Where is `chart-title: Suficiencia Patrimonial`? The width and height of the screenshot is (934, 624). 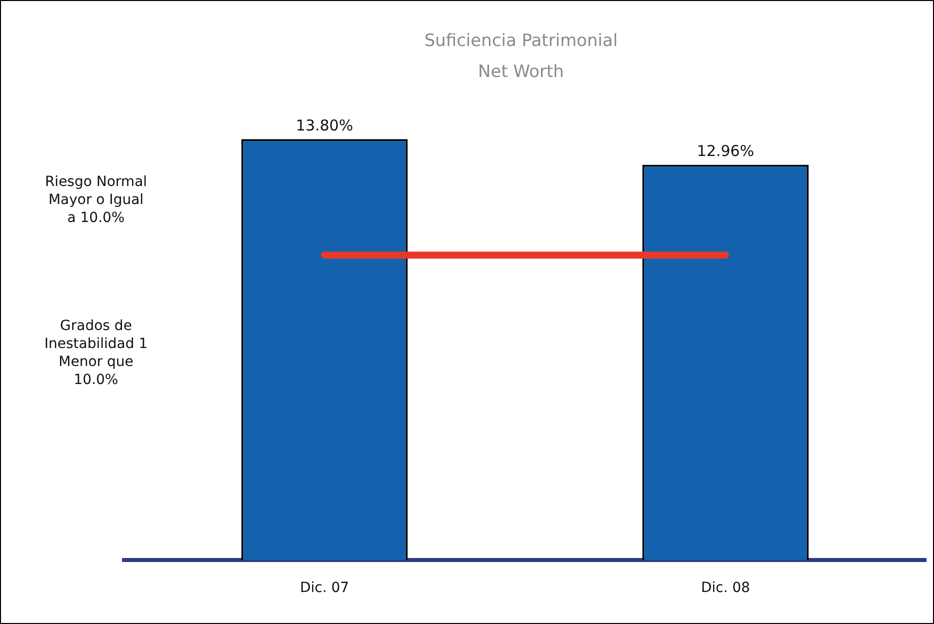 chart-title: Suficiencia Patrimonial is located at coordinates (521, 41).